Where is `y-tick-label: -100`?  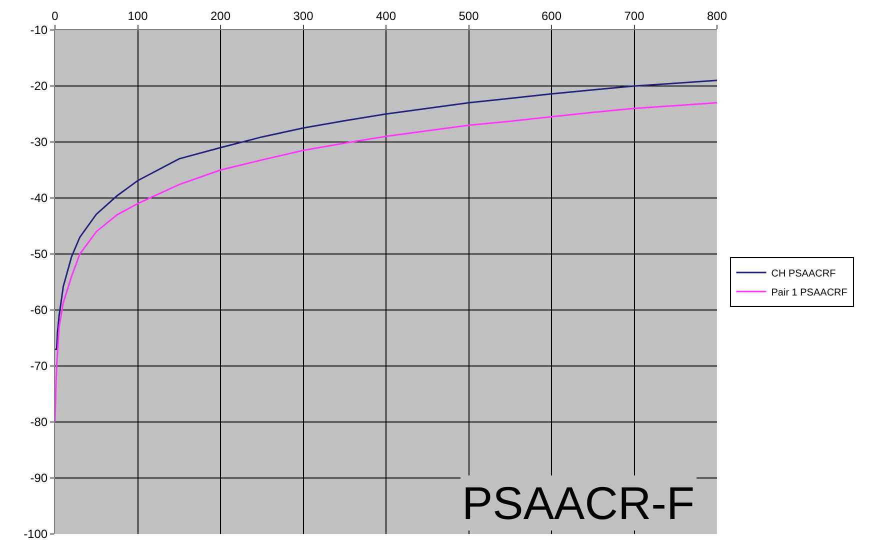 y-tick-label: -100 is located at coordinates (36, 534).